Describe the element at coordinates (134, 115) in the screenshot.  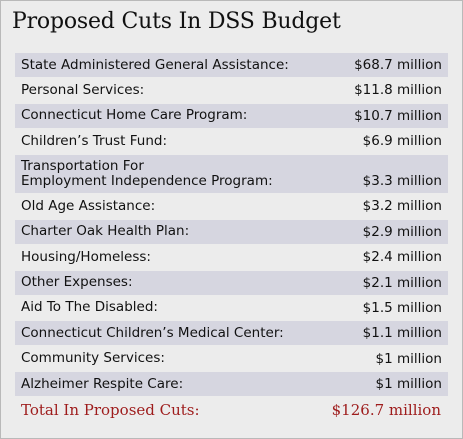
I see `row-label: Connecticut Home Care Program:` at that location.